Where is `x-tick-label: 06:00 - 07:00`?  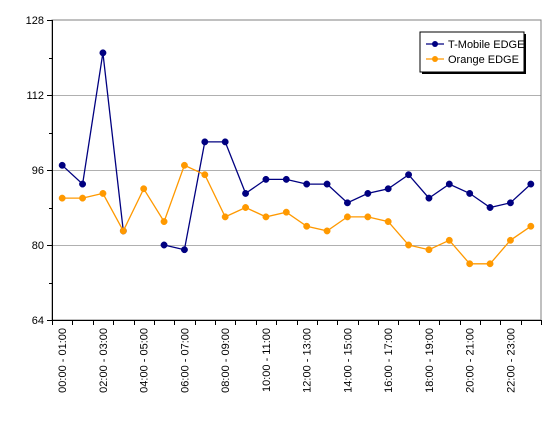
x-tick-label: 06:00 - 07:00 is located at coordinates (185, 360).